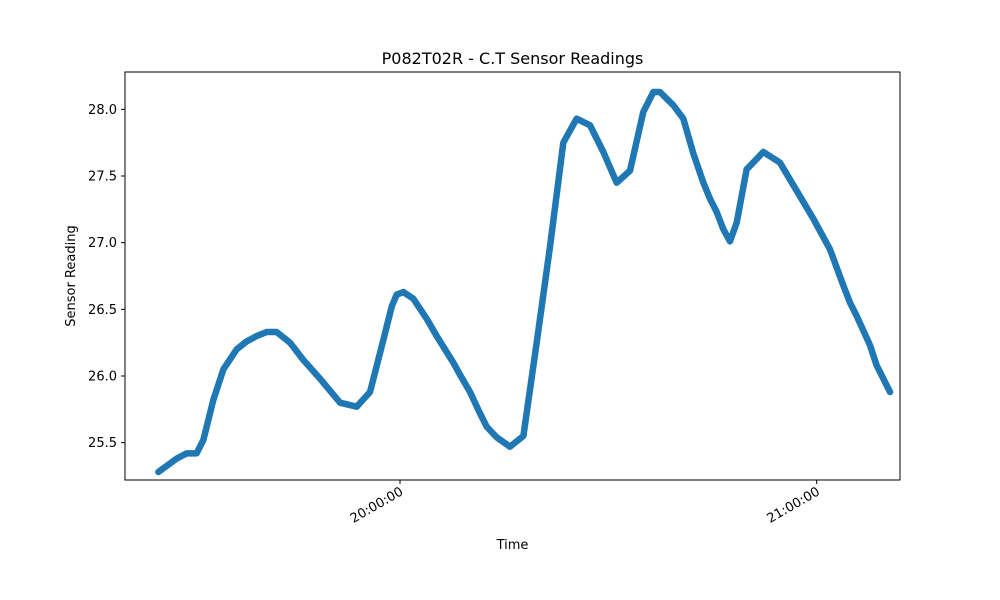  What do you see at coordinates (102, 310) in the screenshot?
I see `y-tick-label: 26.5` at bounding box center [102, 310].